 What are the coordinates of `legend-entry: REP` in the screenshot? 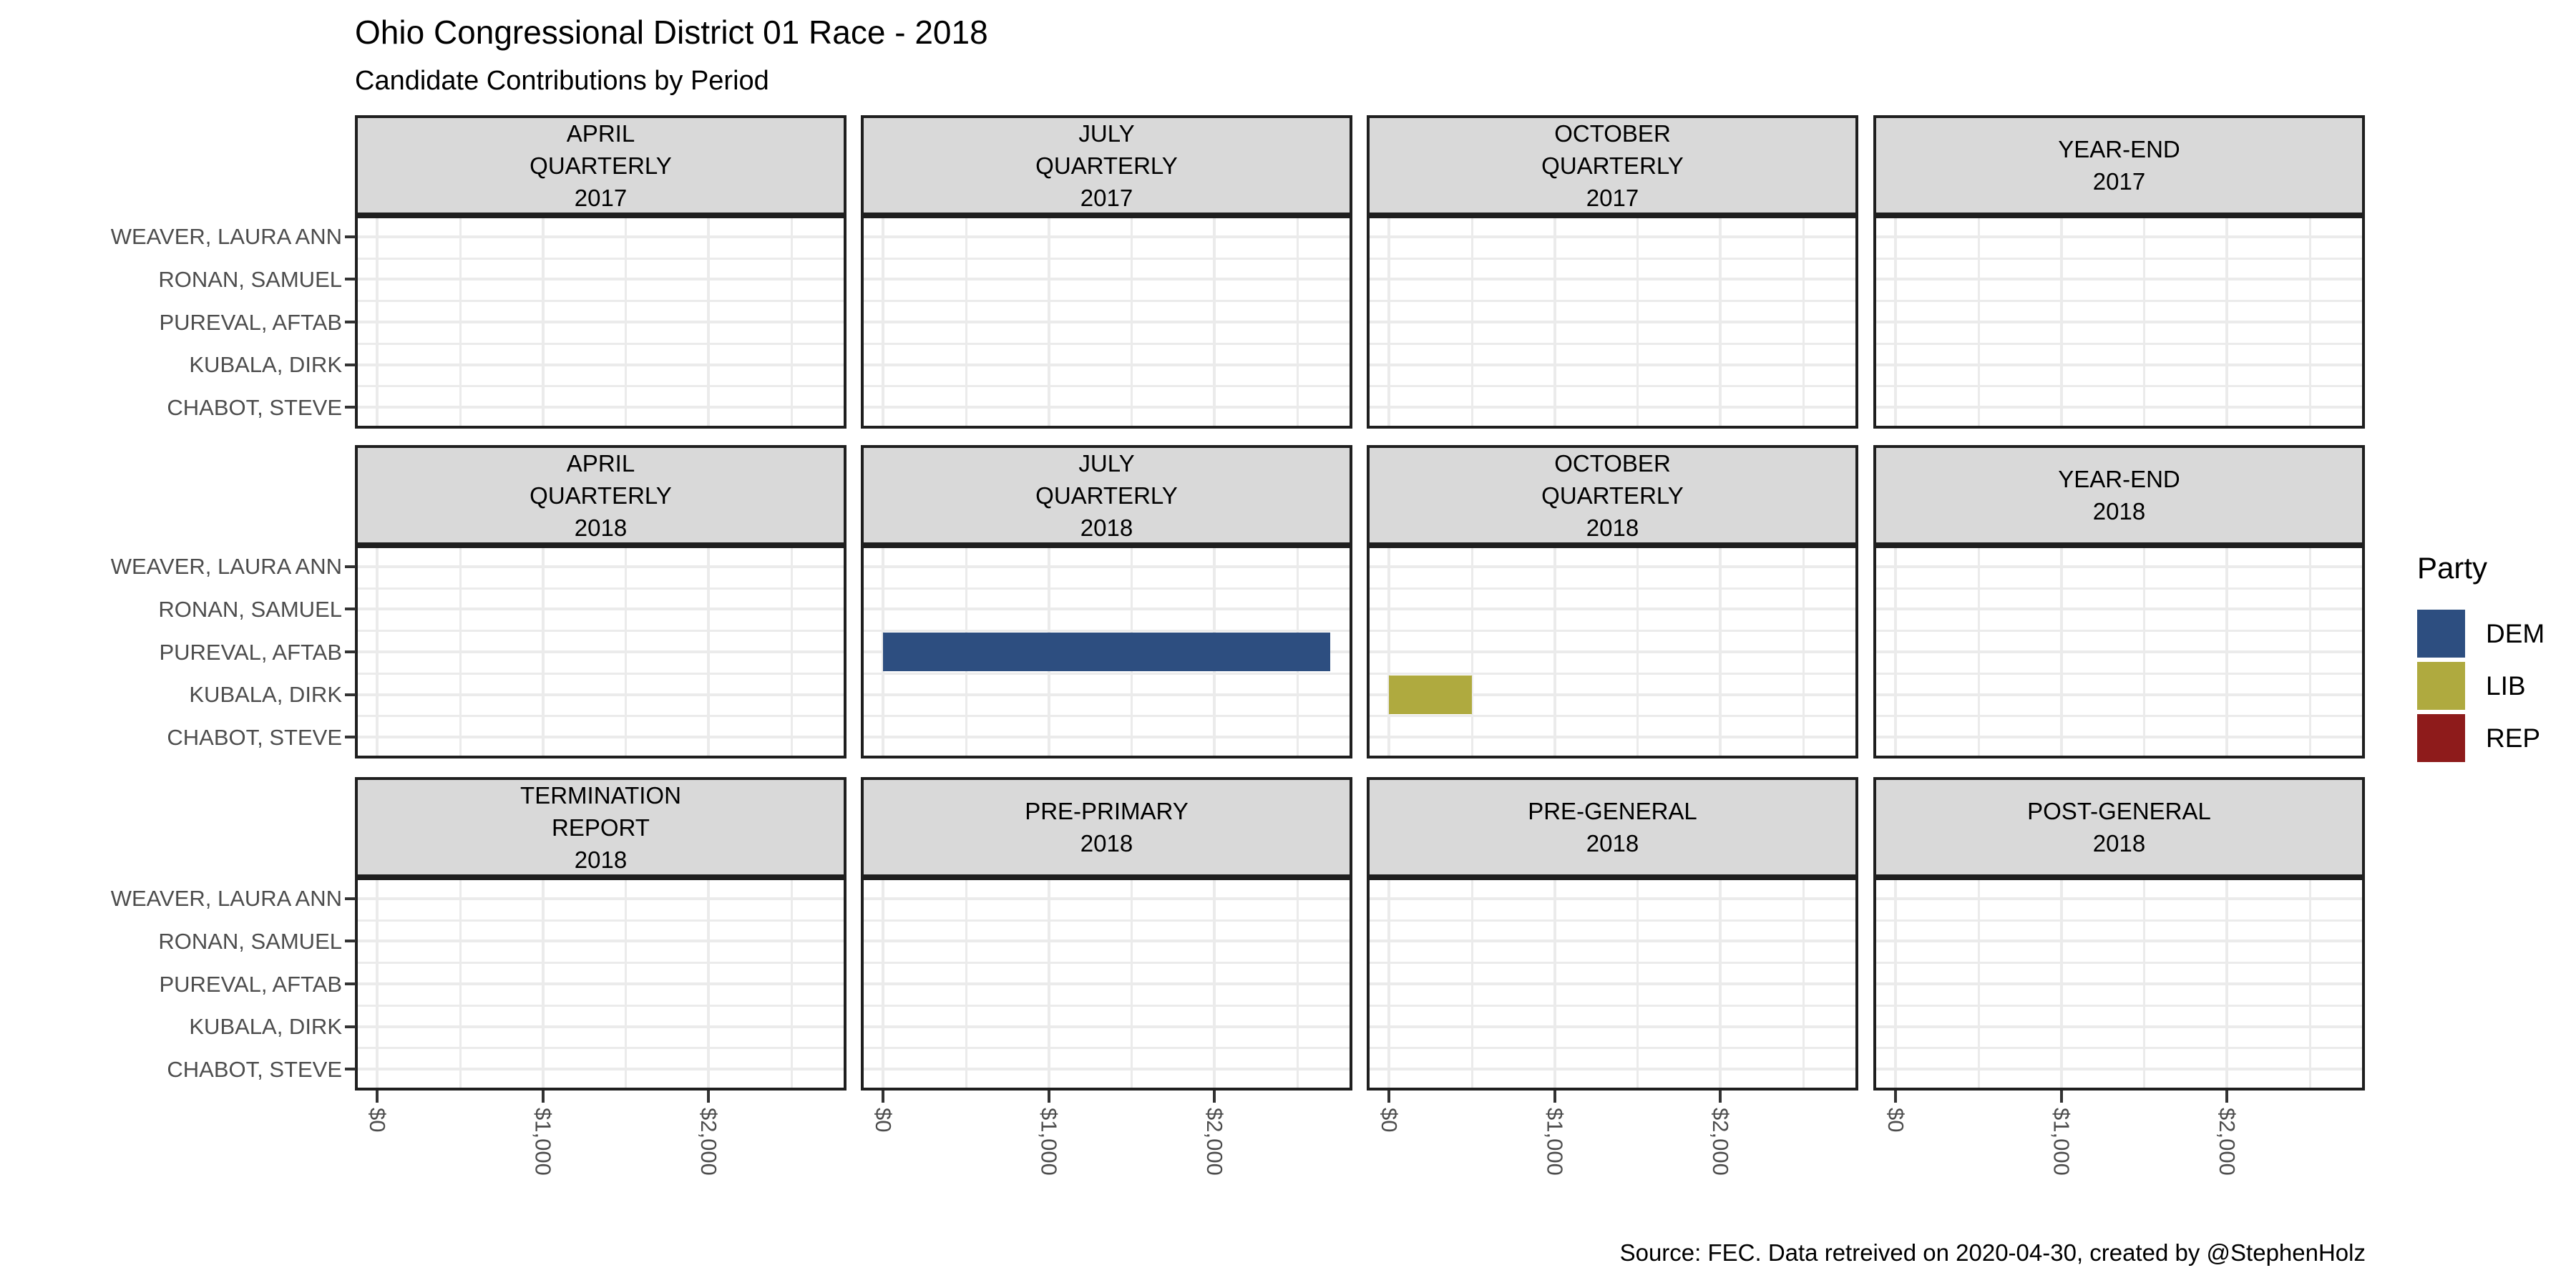 It's located at (2478, 738).